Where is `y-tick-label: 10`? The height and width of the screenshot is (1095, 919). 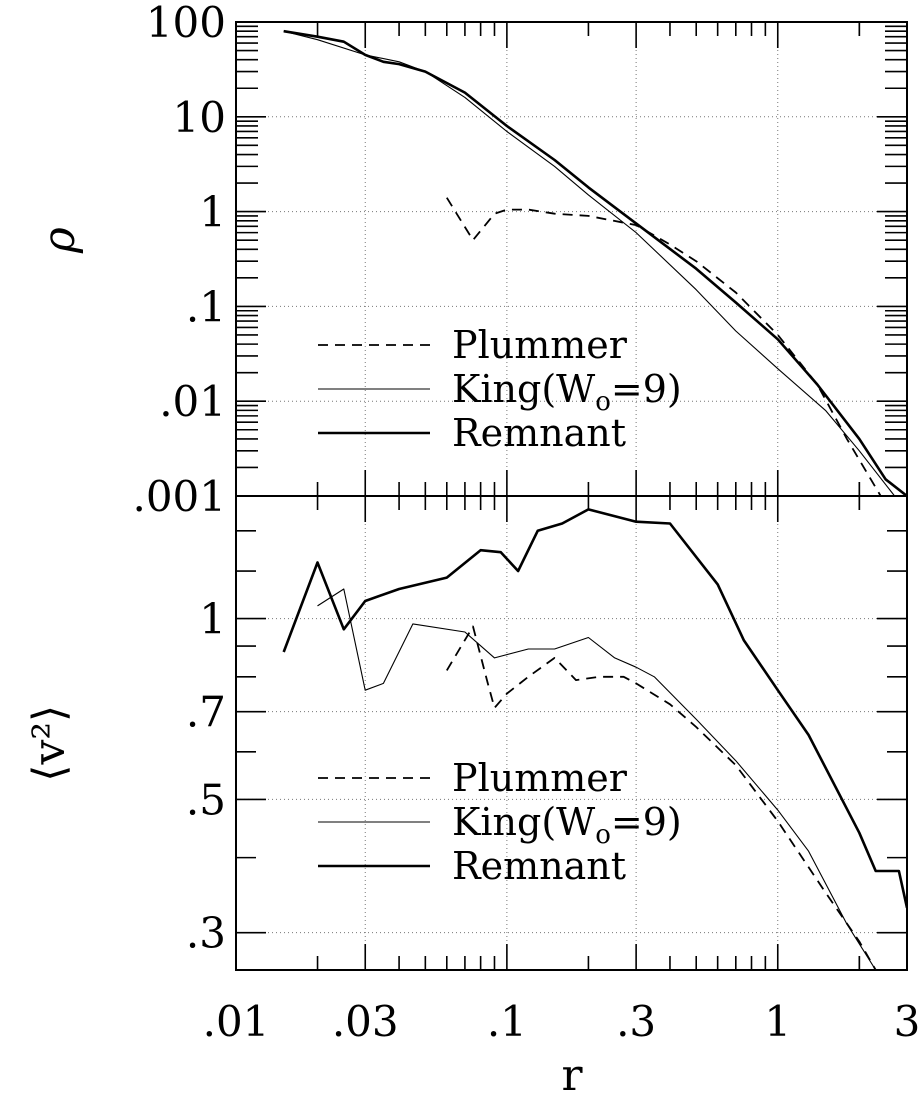 y-tick-label: 10 is located at coordinates (199, 117).